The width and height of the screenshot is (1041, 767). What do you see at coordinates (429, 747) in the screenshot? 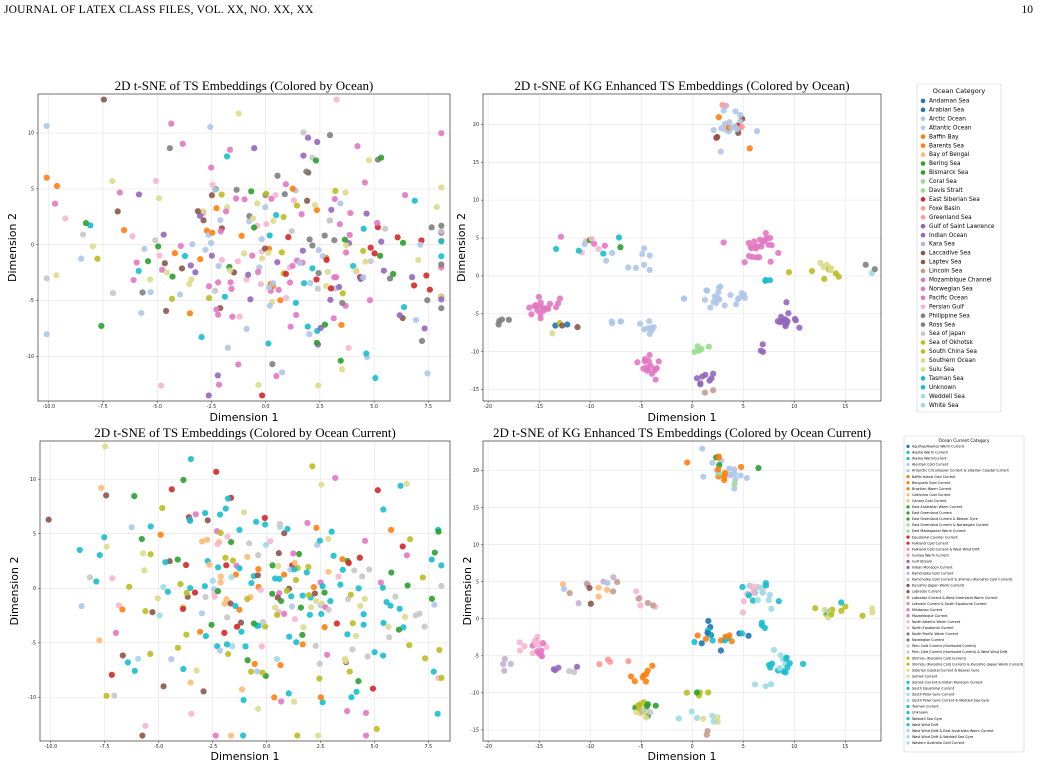
I see `x-tick-label: 7.5` at bounding box center [429, 747].